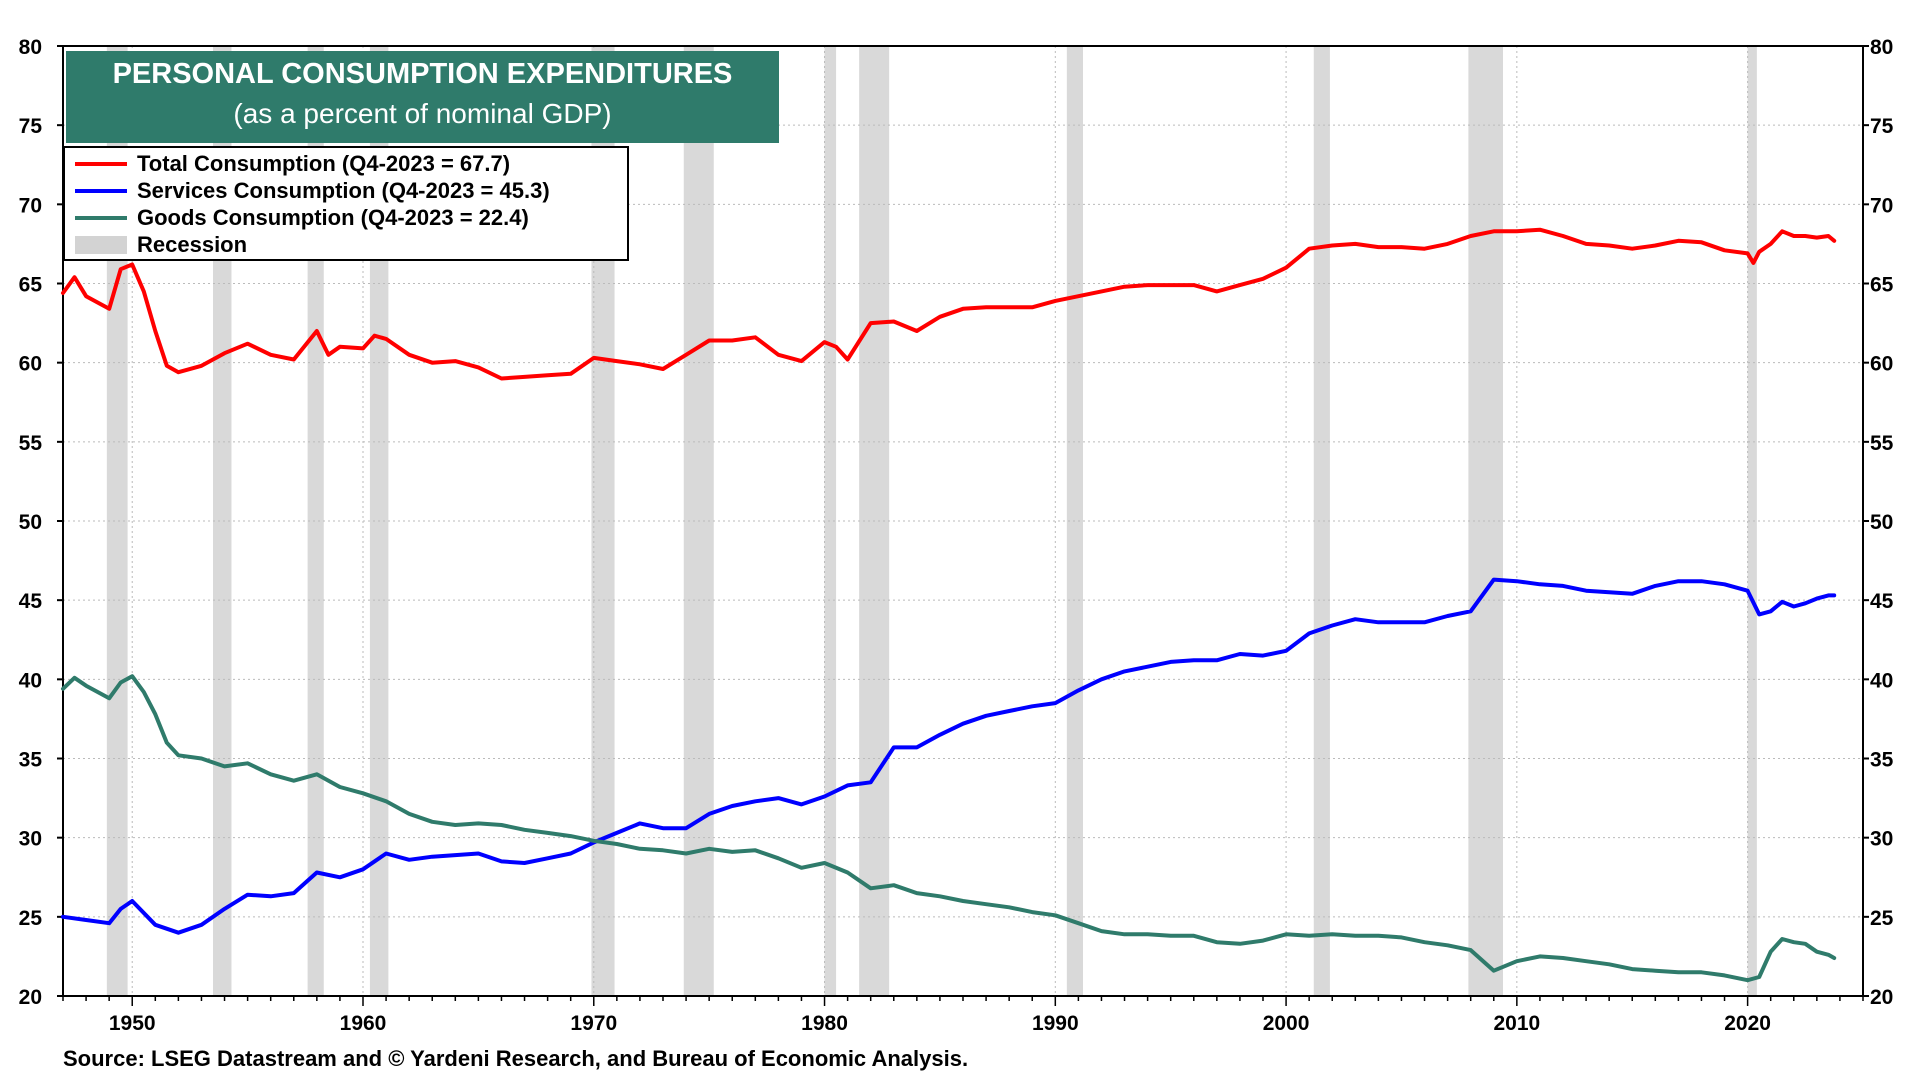  I want to click on series-line-total-consumption, so click(949, 304).